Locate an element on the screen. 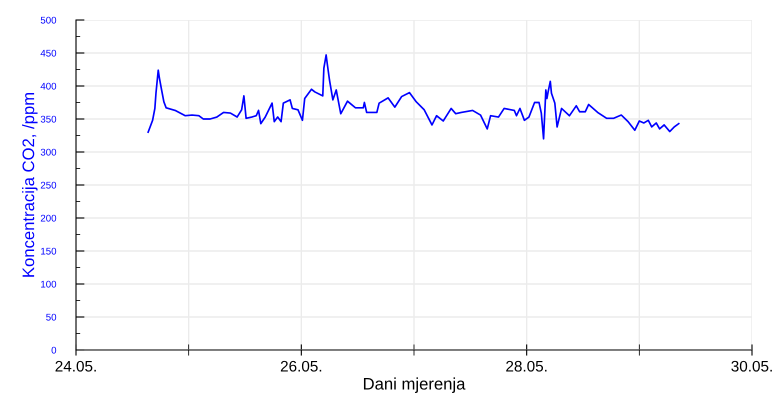  x-tick-label: 24.05. is located at coordinates (76, 366).